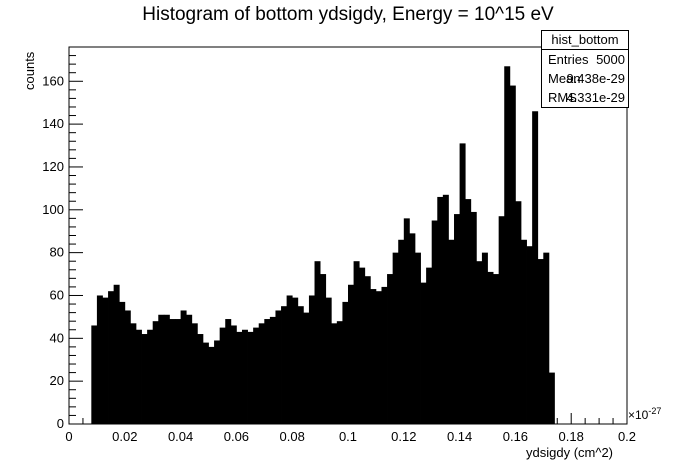  I want to click on stats-value: 4.331e-29, so click(595, 97).